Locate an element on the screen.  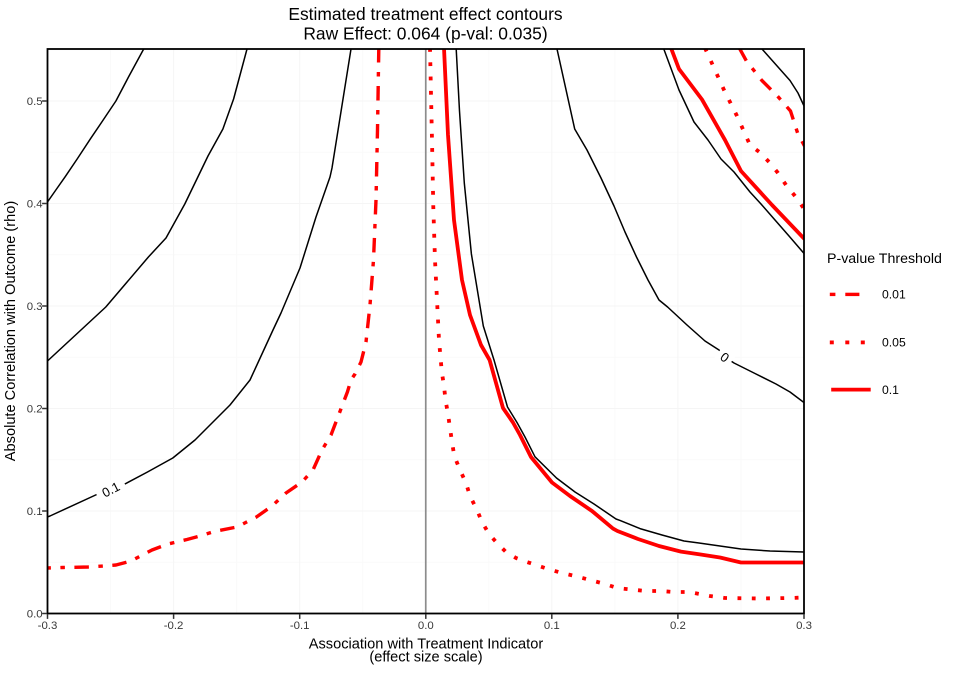
svg-text: 0.01 is located at coordinates (894, 295).